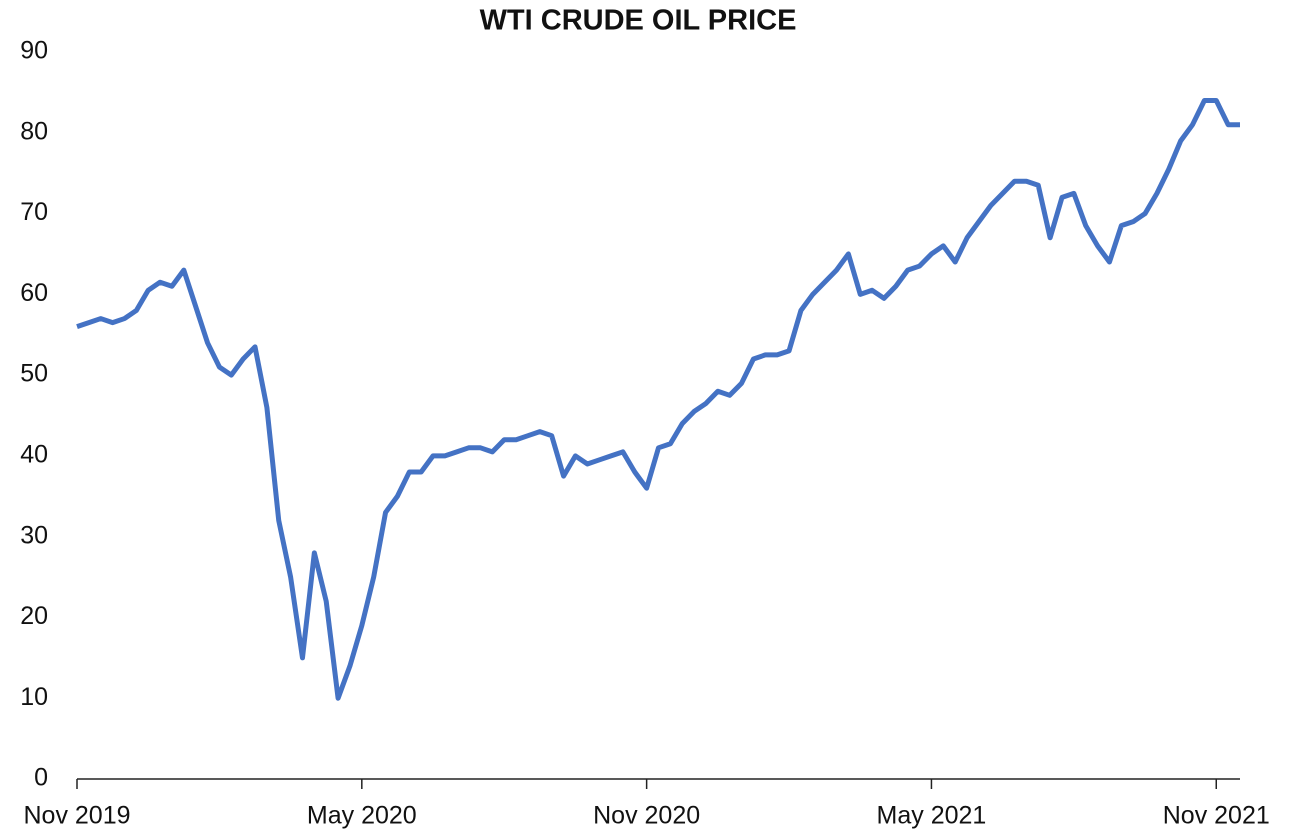  What do you see at coordinates (1216, 816) in the screenshot?
I see `x-tick-label: Nov 2021` at bounding box center [1216, 816].